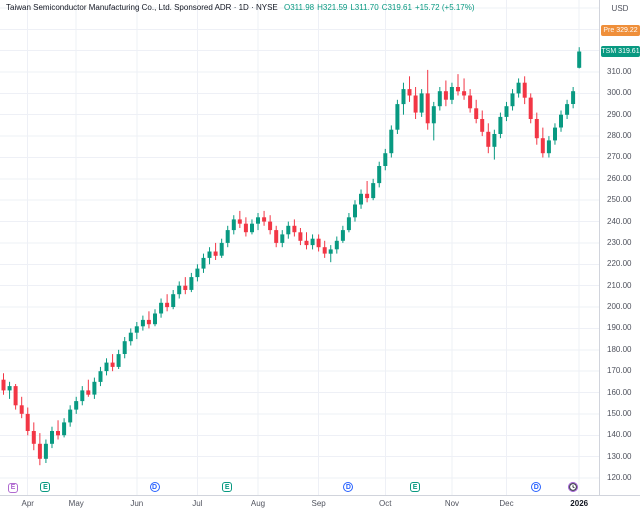  Describe the element at coordinates (76, 503) in the screenshot. I see `time-tick-month: May` at that location.